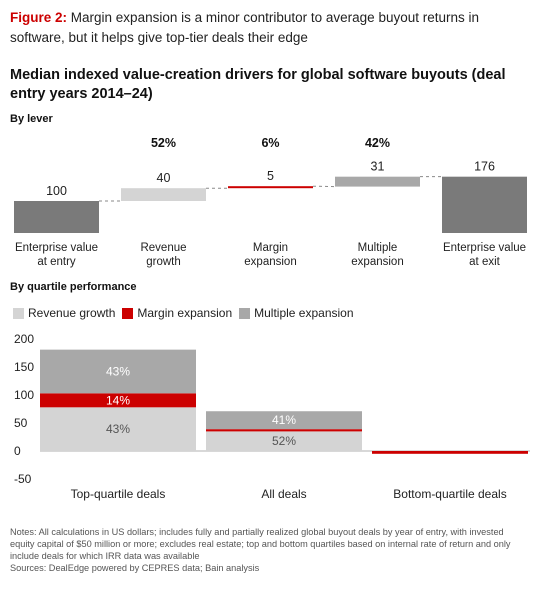 The height and width of the screenshot is (595, 540). Describe the element at coordinates (270, 248) in the screenshot. I see `waterfall-category-label: Margin` at that location.